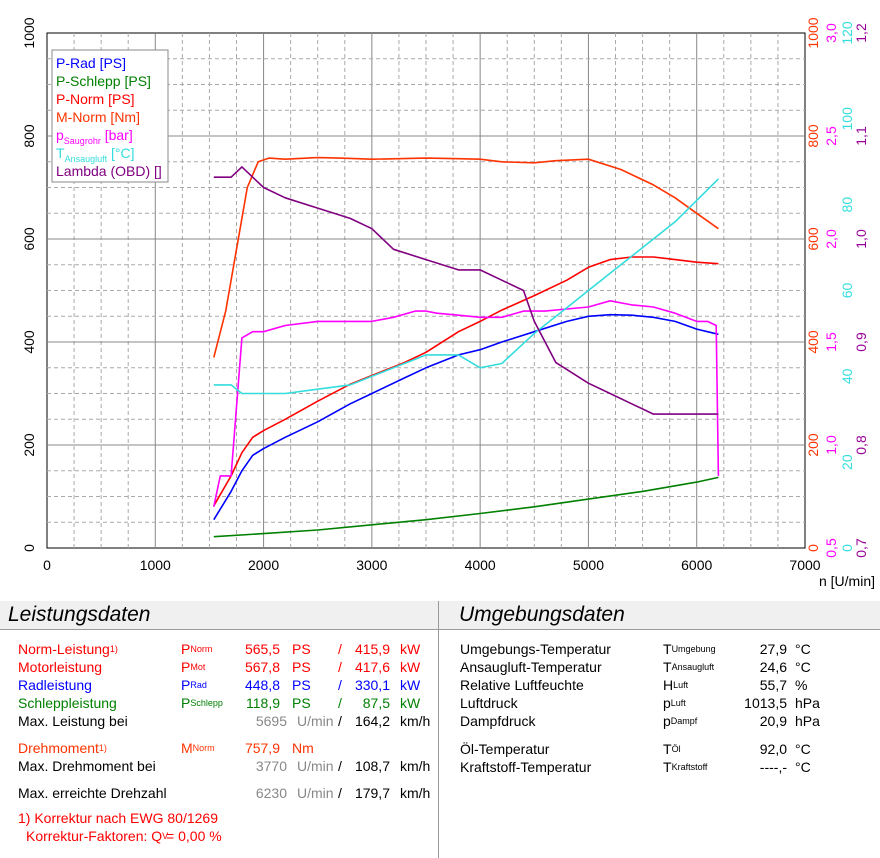 This screenshot has width=880, height=858. I want to click on ambient-row: Dampfdruck p Dampf 20,9 hPa, so click(440, 721).